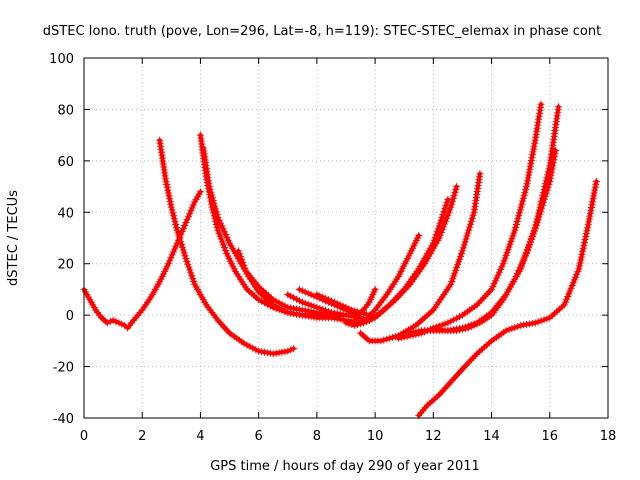 The height and width of the screenshot is (480, 640). I want to click on y-tick-label: 100, so click(61, 59).